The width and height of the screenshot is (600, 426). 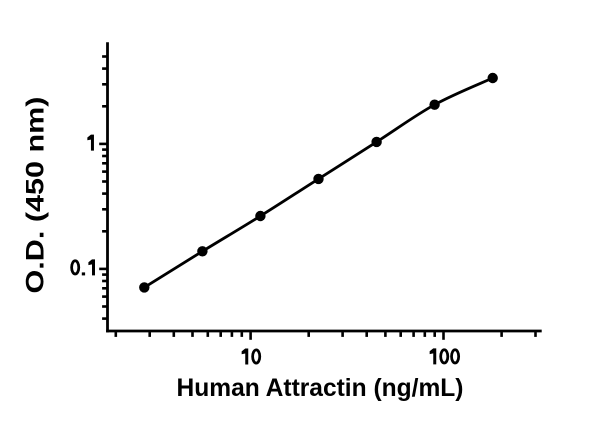 I want to click on svg-text: Human Attractin (ng/mL), so click(x=320, y=388).